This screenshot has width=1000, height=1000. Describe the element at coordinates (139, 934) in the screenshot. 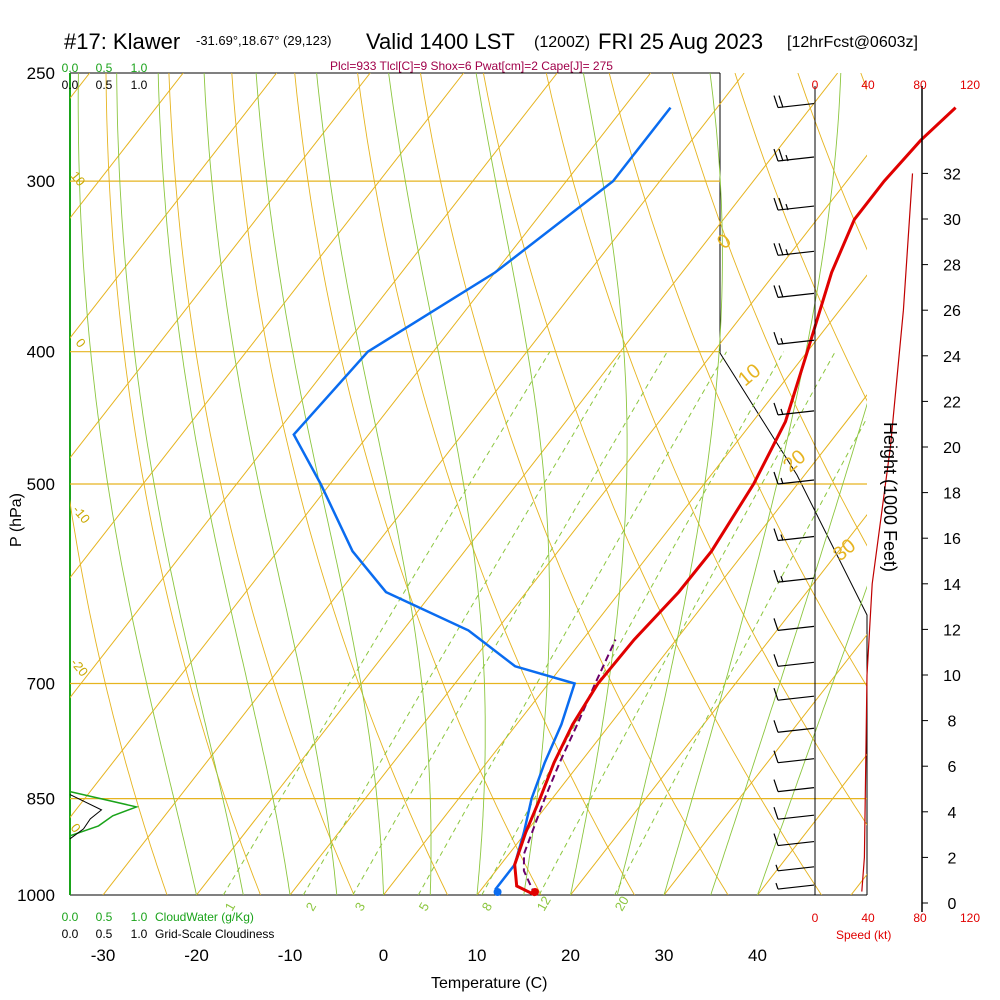

I see `cloudiness-tick-bottom: 1.0` at that location.